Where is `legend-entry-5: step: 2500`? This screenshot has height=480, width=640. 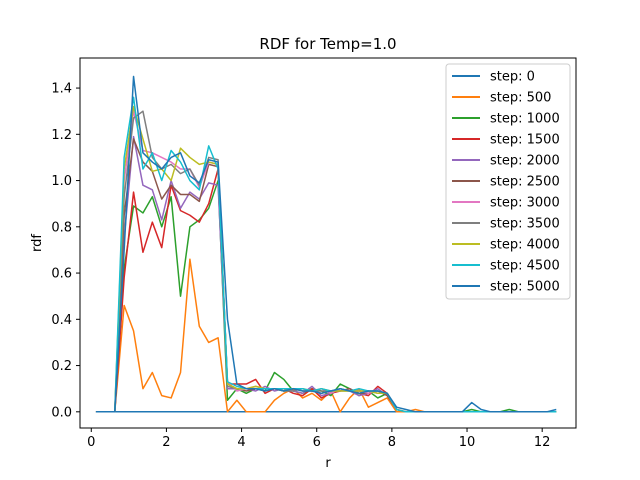
legend-entry-5: step: 2500 is located at coordinates (525, 182).